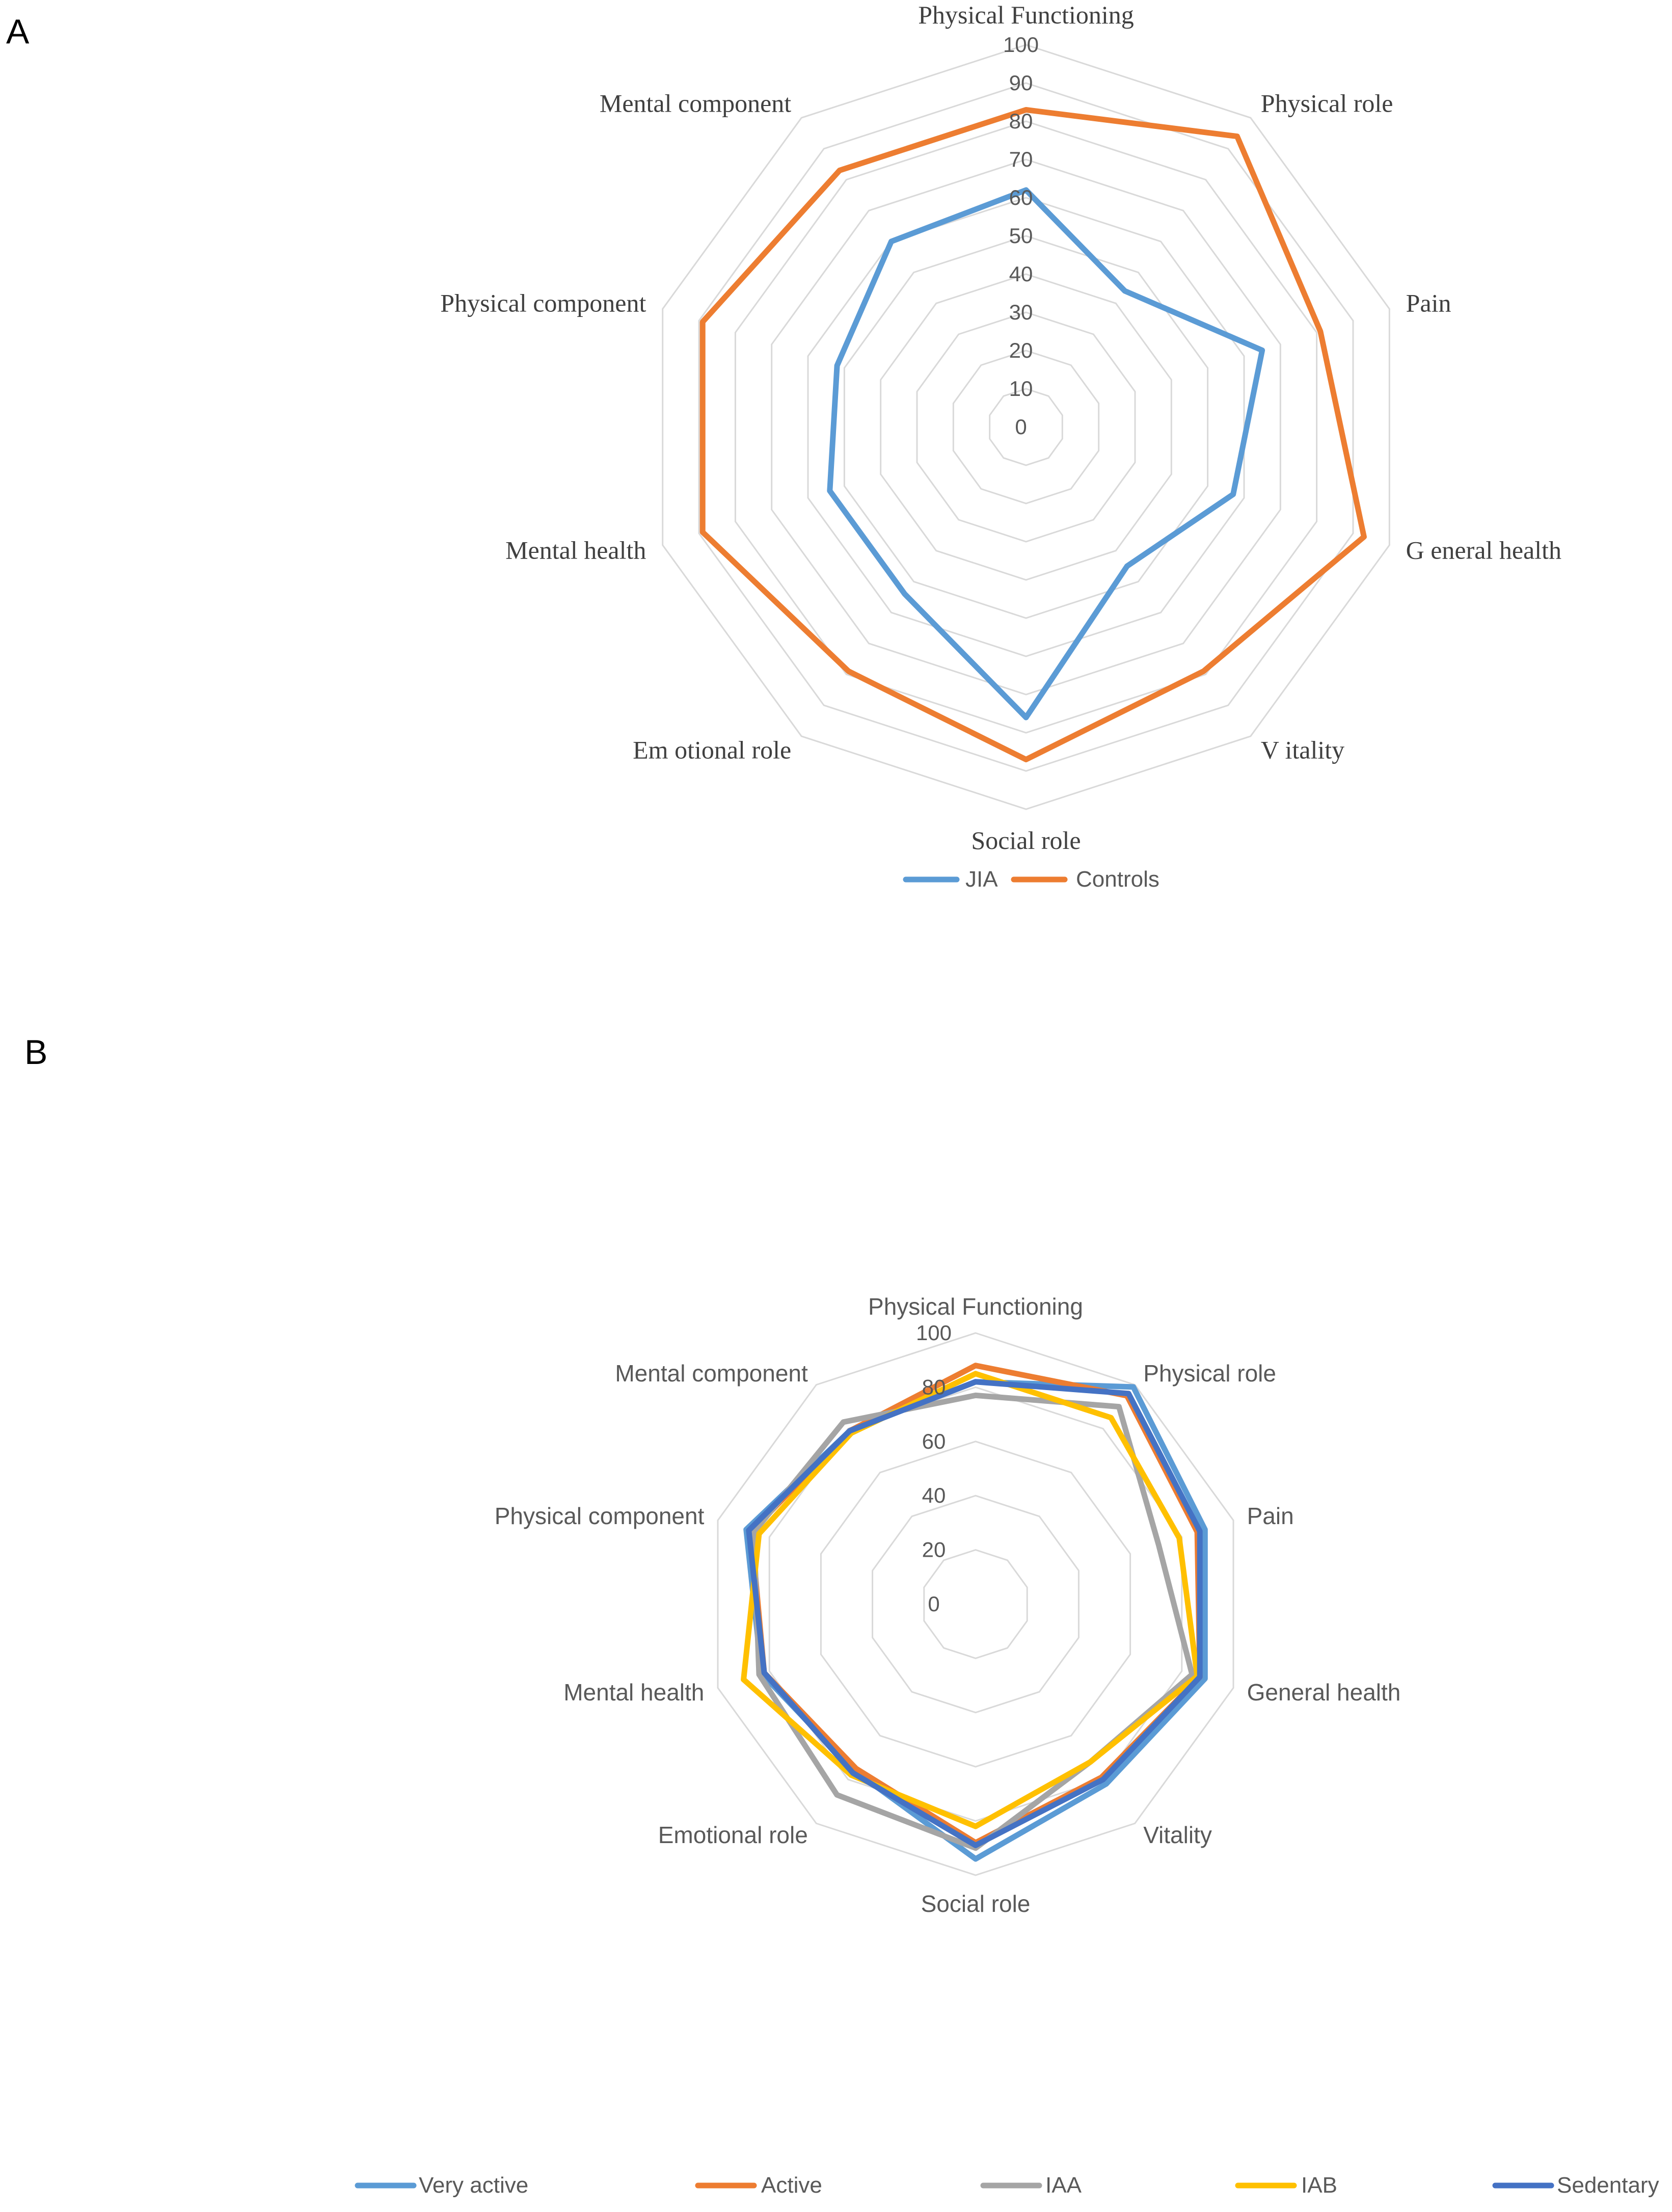 This screenshot has height=2212, width=1672. I want to click on tick-label-50: 50, so click(1021, 236).